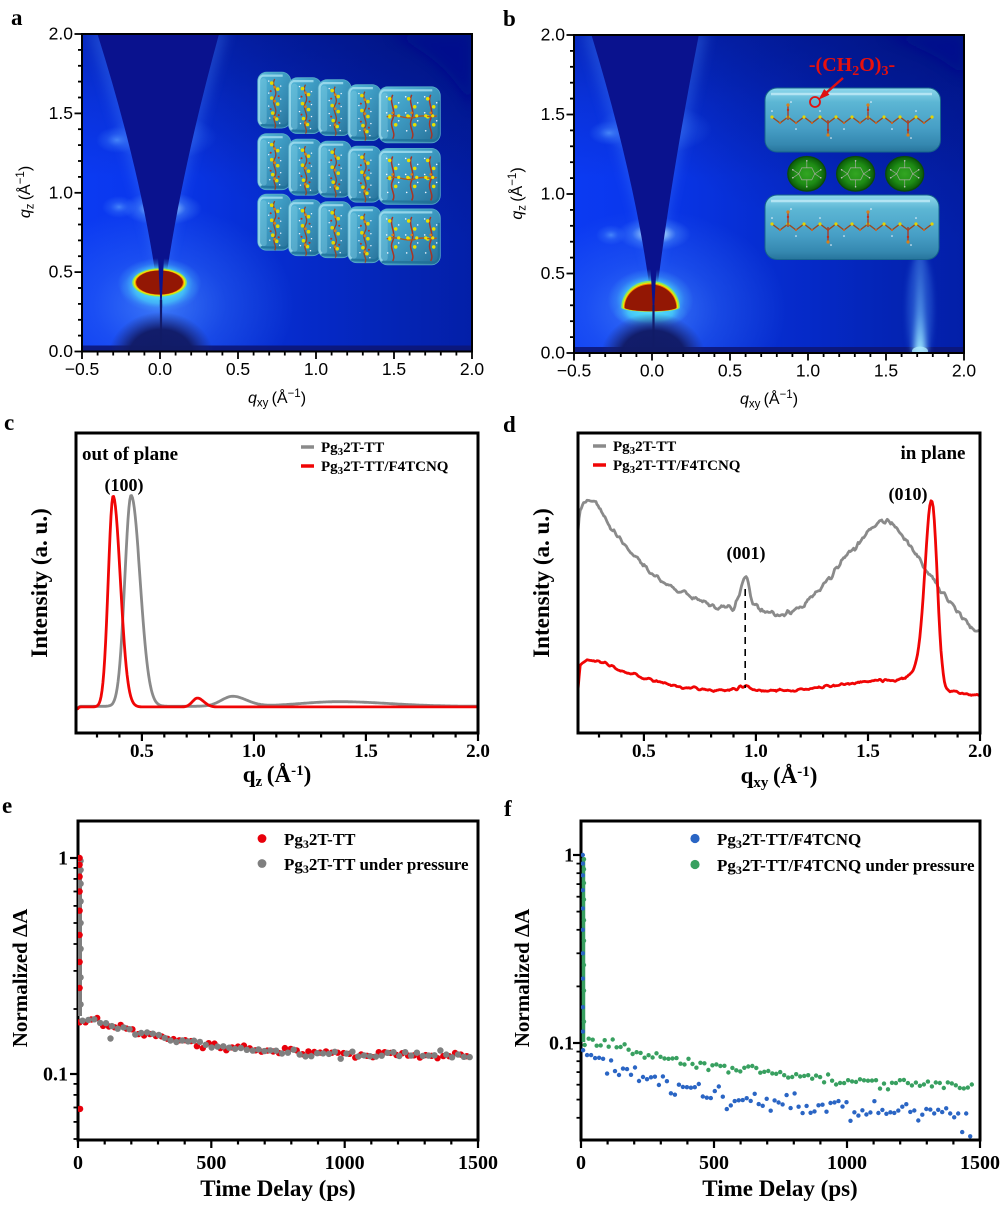 Image resolution: width=1000 pixels, height=1210 pixels. What do you see at coordinates (277, 776) in the screenshot?
I see `svg-text: qz (Å-1)` at bounding box center [277, 776].